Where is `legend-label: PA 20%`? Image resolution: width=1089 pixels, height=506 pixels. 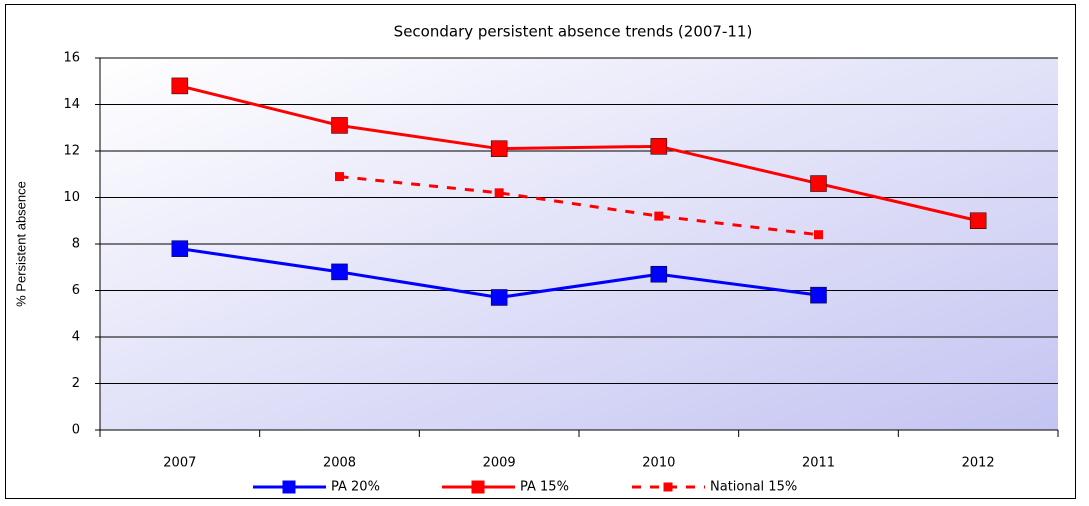
legend-label: PA 20% is located at coordinates (355, 487).